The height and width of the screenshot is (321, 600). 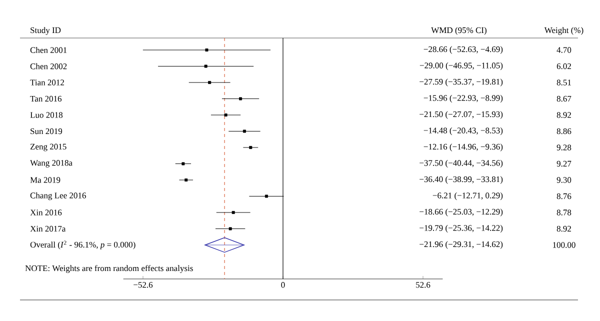 I want to click on text: −18.66 (−25.03, −12.29), so click(x=461, y=212).